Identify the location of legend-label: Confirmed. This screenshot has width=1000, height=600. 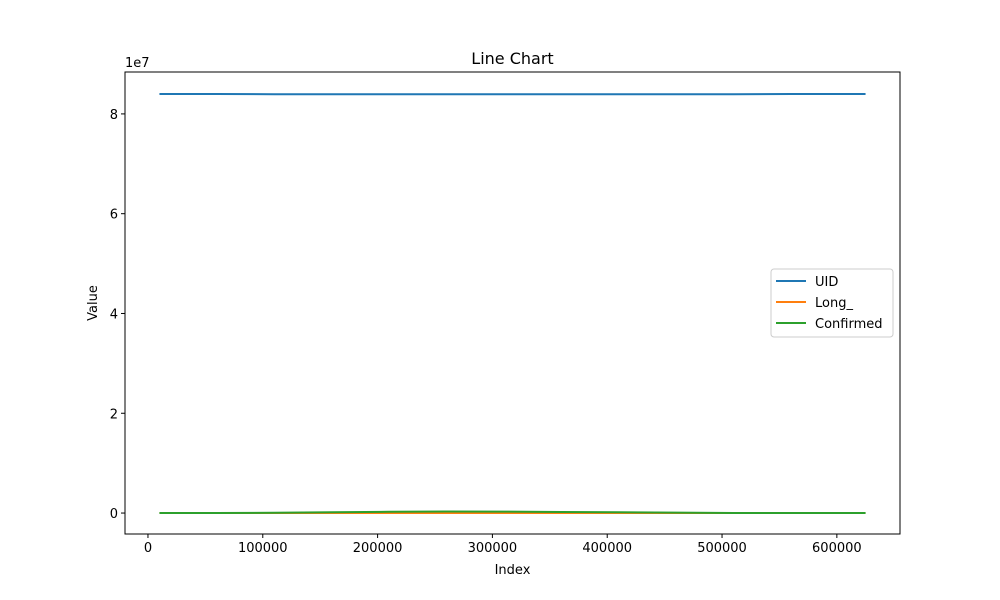
(849, 324).